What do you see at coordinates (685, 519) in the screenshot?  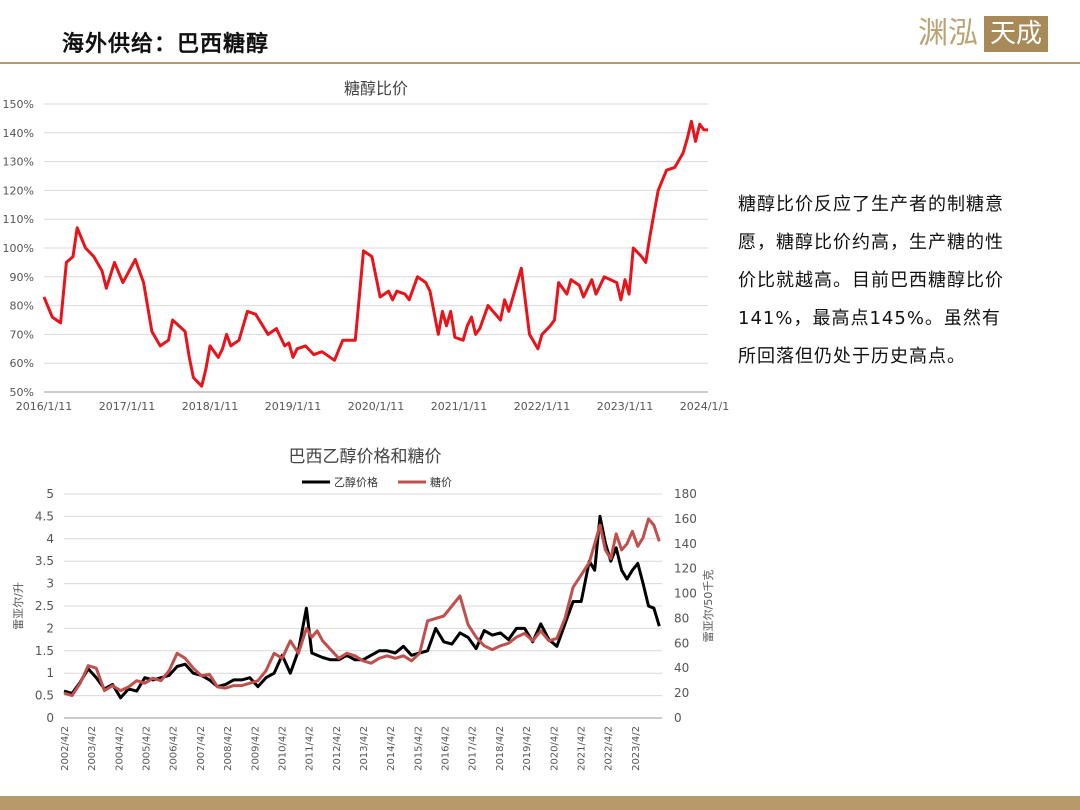 I see `y2-tick-label: 160` at bounding box center [685, 519].